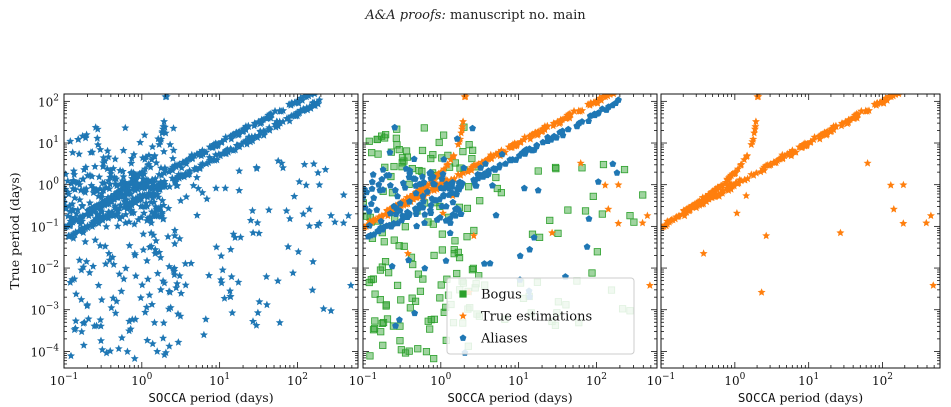  What do you see at coordinates (44, 310) in the screenshot?
I see `y-tick-label: 10−3` at bounding box center [44, 310].